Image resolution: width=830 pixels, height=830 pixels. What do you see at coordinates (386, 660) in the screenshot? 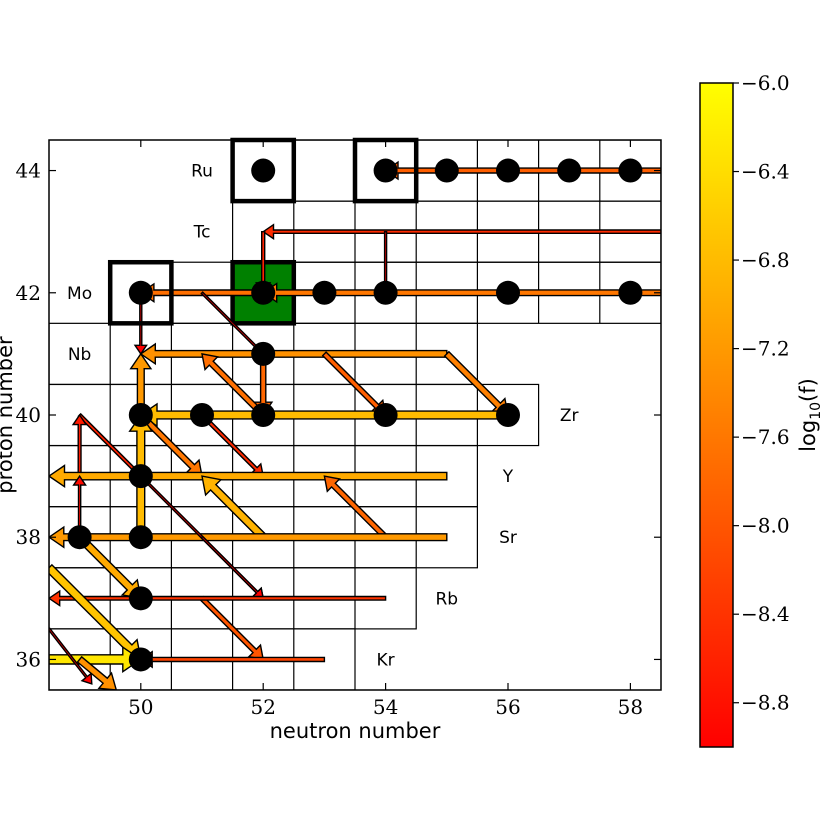
I see `element-label: Kr` at bounding box center [386, 660].